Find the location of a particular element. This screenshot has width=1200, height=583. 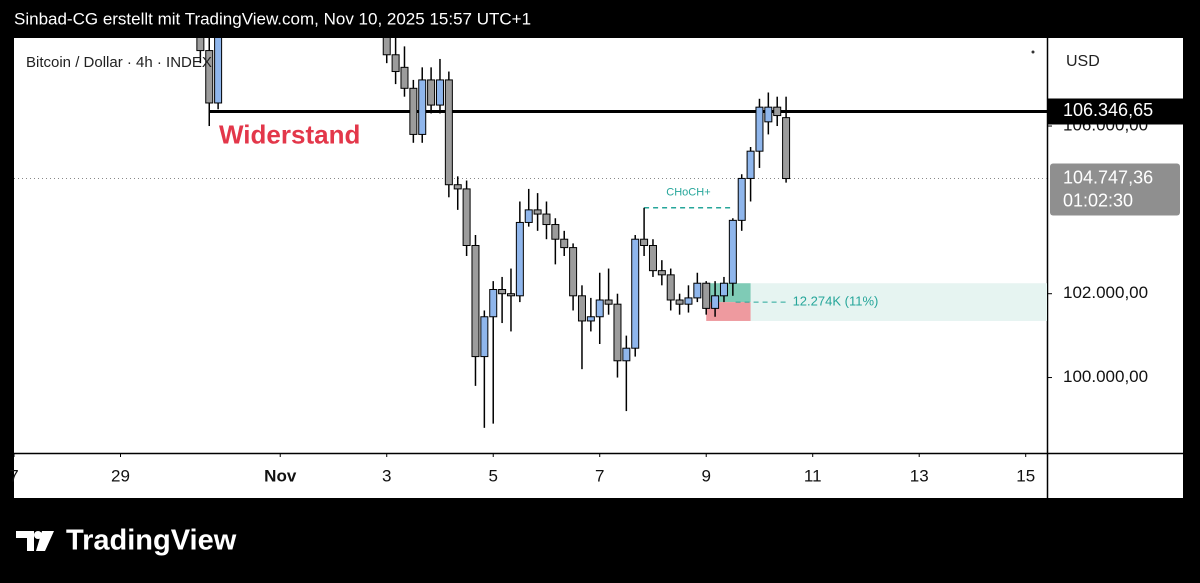

resistance-price-label: 106.346,65 is located at coordinates (1108, 110).